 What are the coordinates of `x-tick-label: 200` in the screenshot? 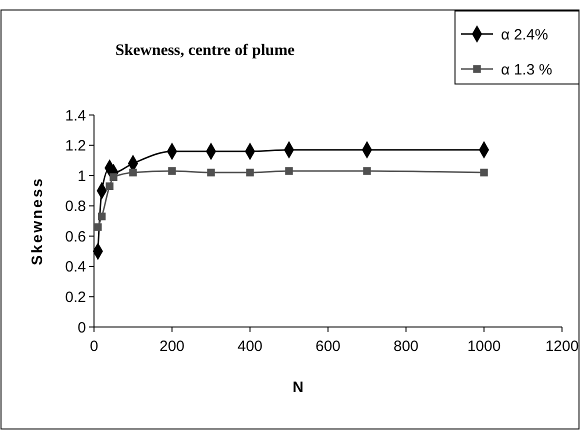 It's located at (172, 346).